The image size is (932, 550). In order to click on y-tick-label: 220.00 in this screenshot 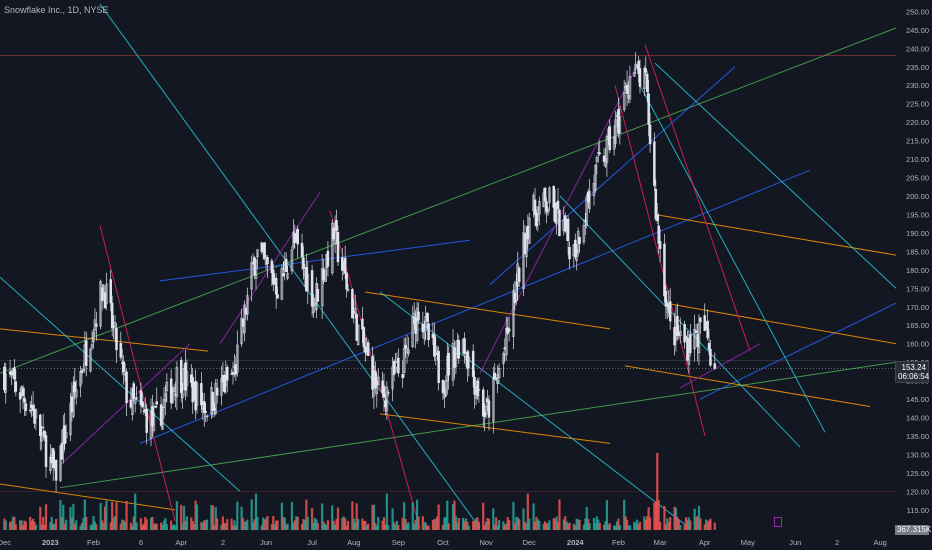, I will do `click(917, 122)`.